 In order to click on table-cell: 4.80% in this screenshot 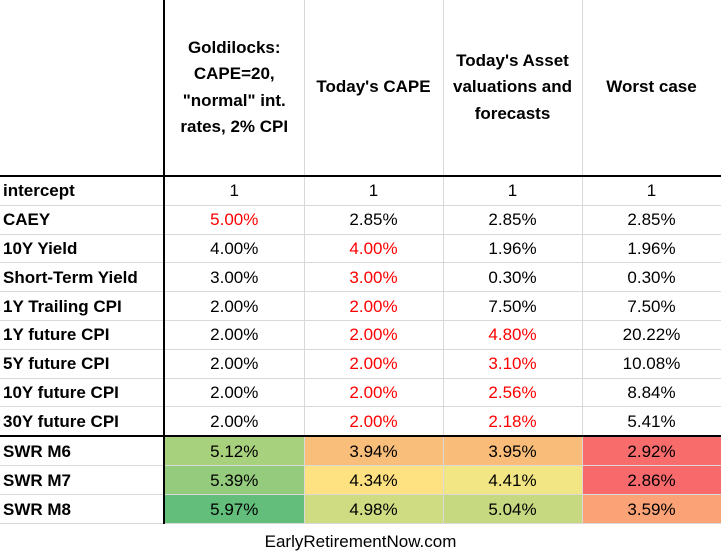, I will do `click(513, 335)`.